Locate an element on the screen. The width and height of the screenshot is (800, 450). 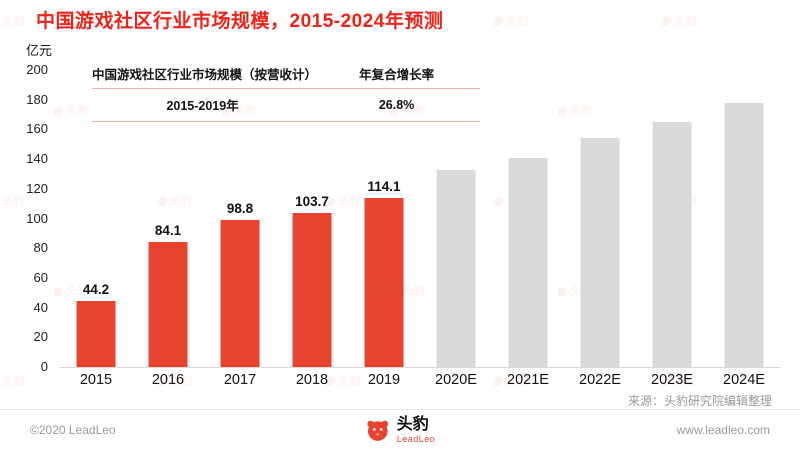
bar-column-2018: 103.7 is located at coordinates (312, 218).